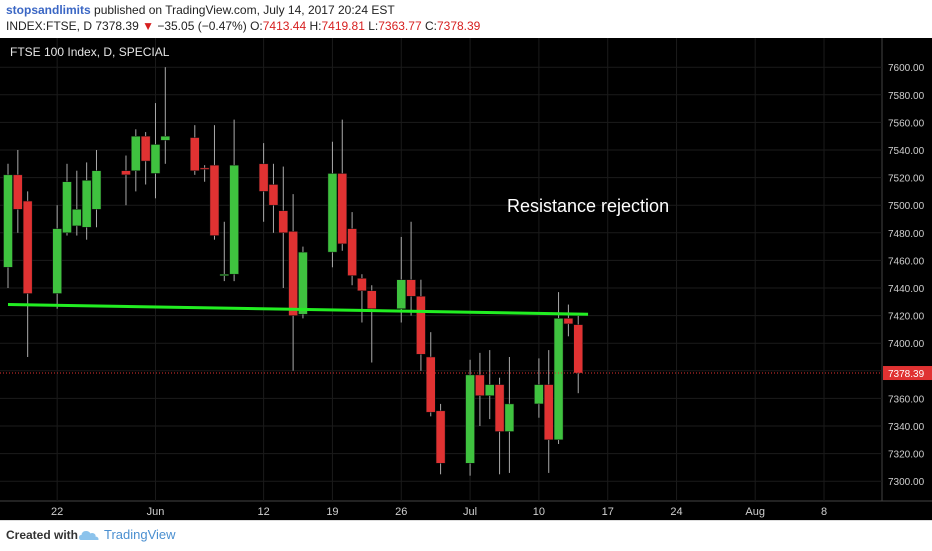  I want to click on resistance-annotation: Resistance rejection, so click(588, 206).